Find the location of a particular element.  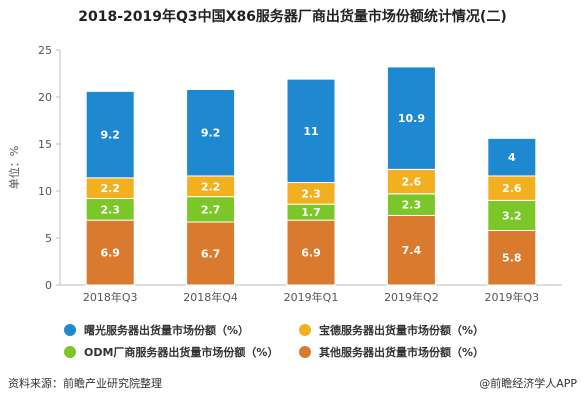

y-tick-label: 10 is located at coordinates (45, 191).